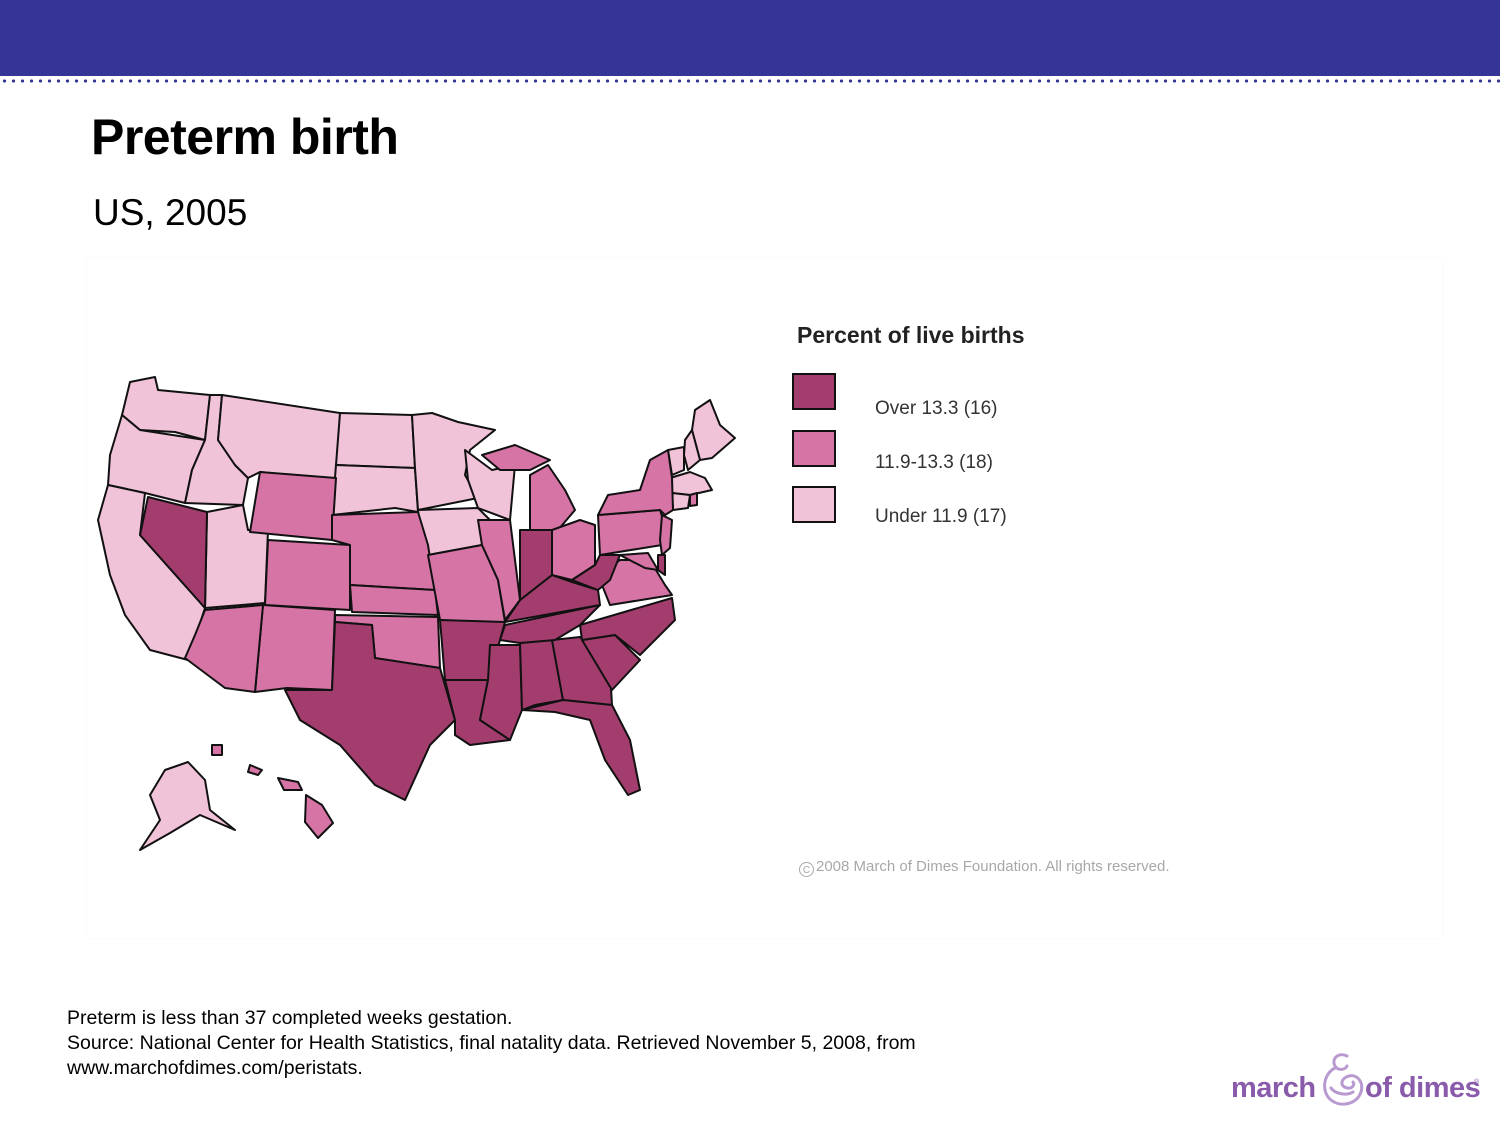 The height and width of the screenshot is (1125, 1500). What do you see at coordinates (693, 499) in the screenshot?
I see `state-ri` at bounding box center [693, 499].